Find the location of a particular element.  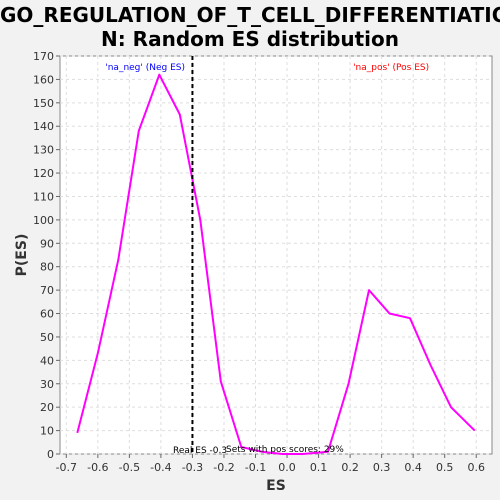

x-tick-label: 0.6 is located at coordinates (476, 467).